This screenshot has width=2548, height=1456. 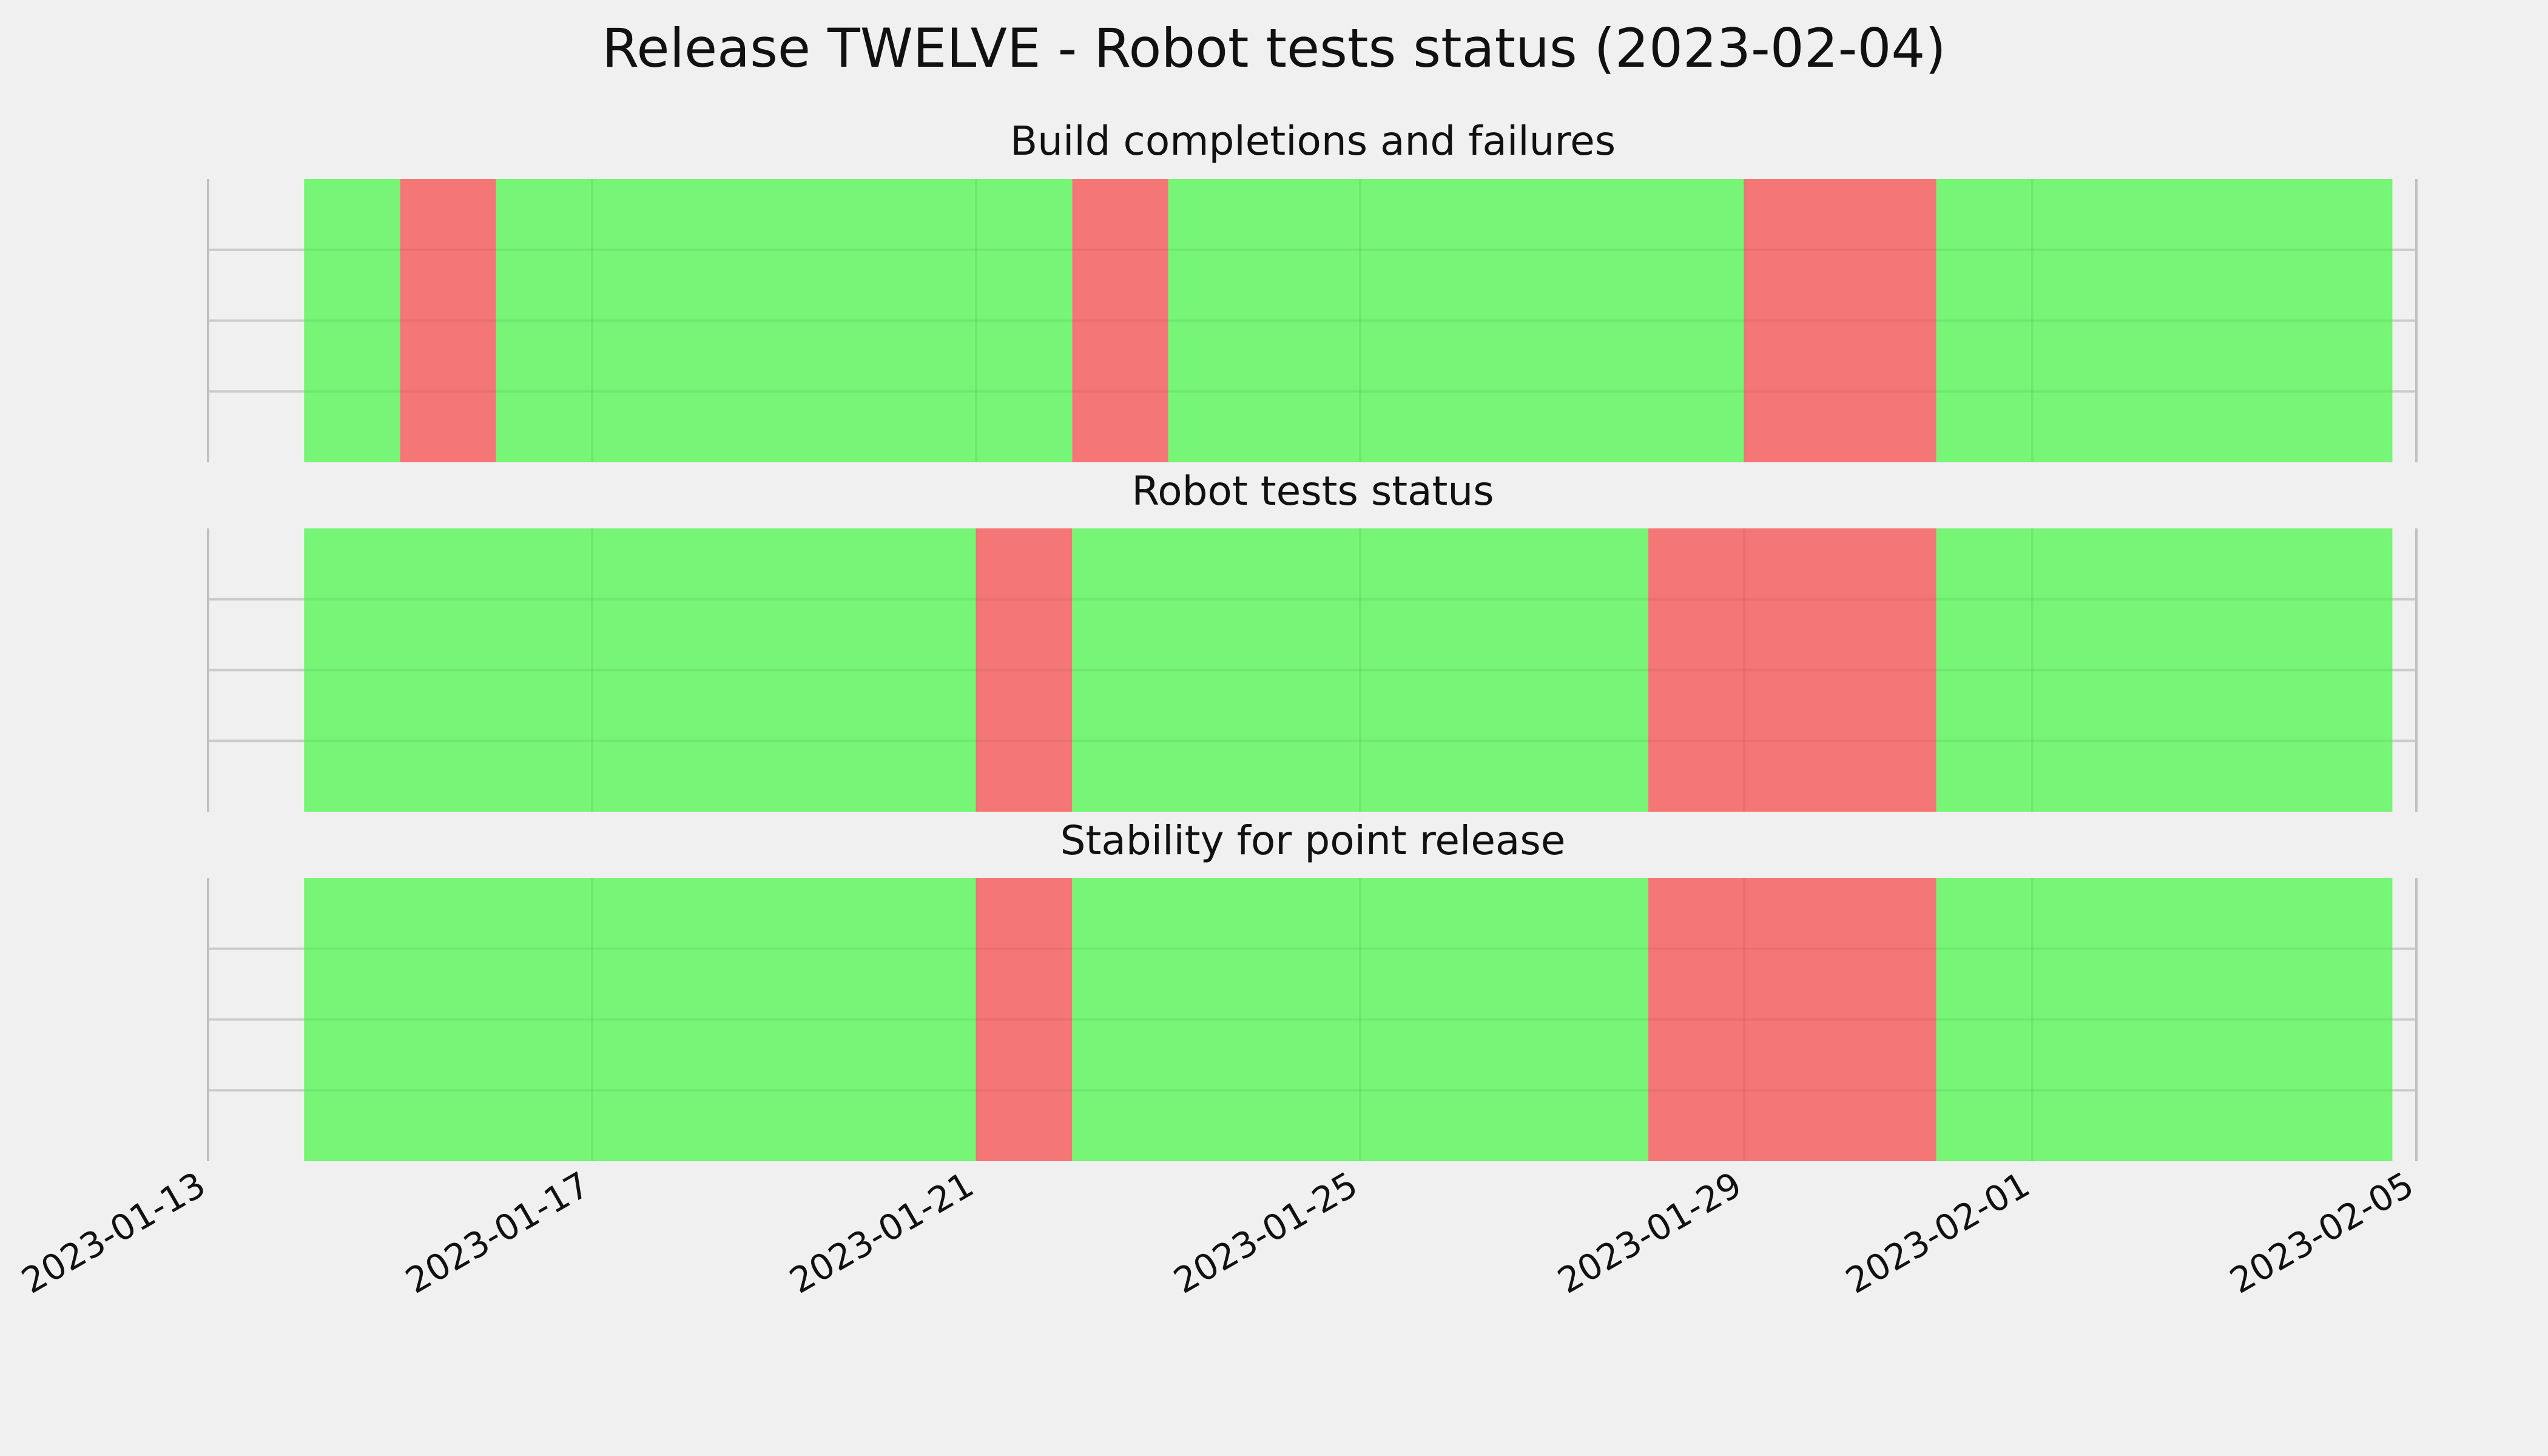 I want to click on x-tick-label: 2023-01-21, so click(x=881, y=1232).